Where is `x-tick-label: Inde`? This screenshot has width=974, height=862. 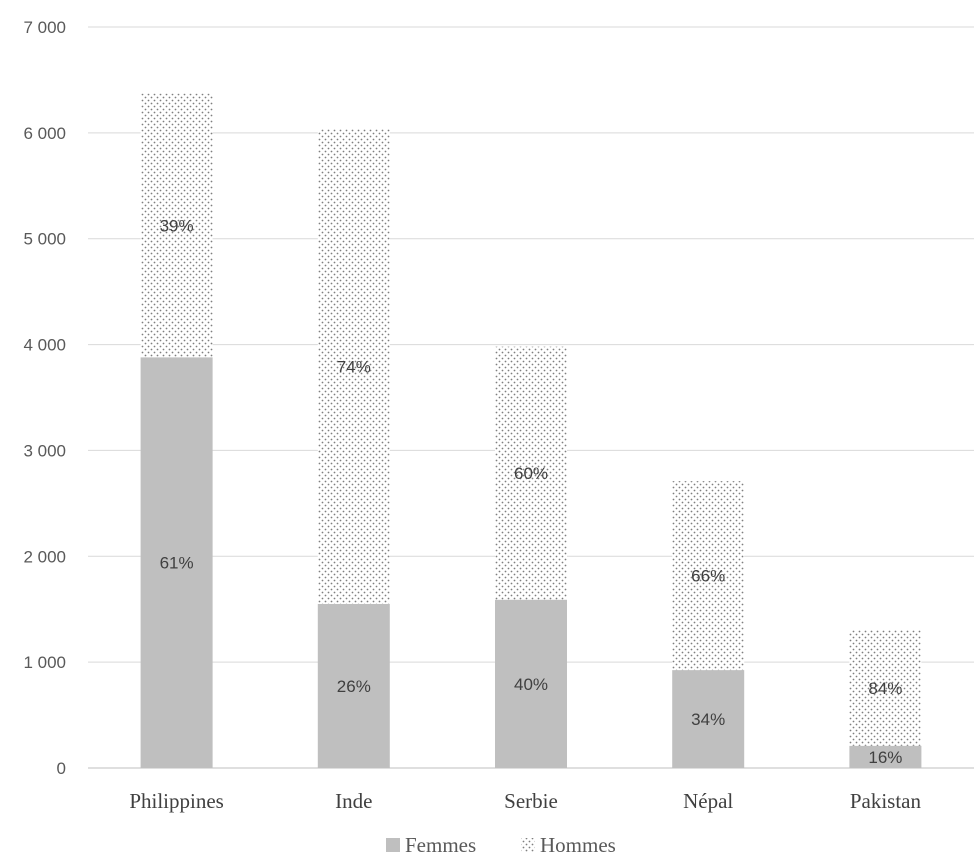
x-tick-label: Inde is located at coordinates (353, 801).